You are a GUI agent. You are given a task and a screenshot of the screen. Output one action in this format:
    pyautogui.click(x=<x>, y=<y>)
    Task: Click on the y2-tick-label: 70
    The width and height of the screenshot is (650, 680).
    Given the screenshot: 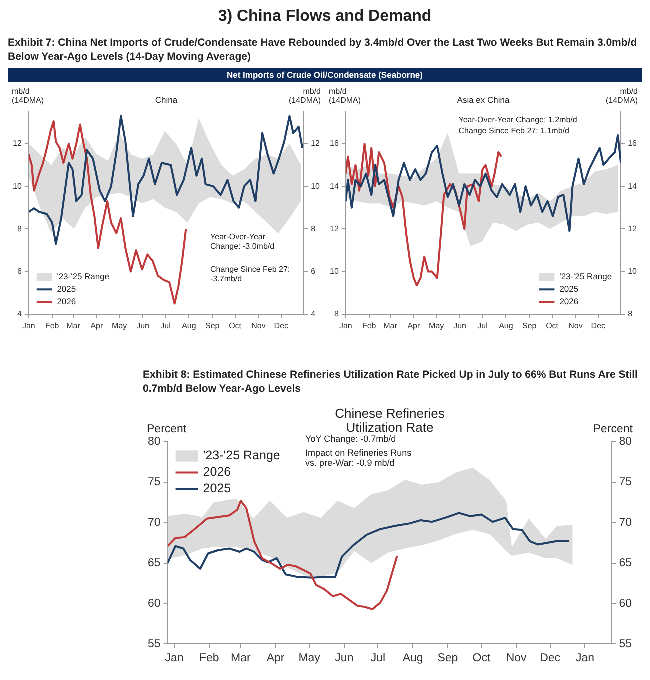 What is the action you would take?
    pyautogui.click(x=625, y=523)
    